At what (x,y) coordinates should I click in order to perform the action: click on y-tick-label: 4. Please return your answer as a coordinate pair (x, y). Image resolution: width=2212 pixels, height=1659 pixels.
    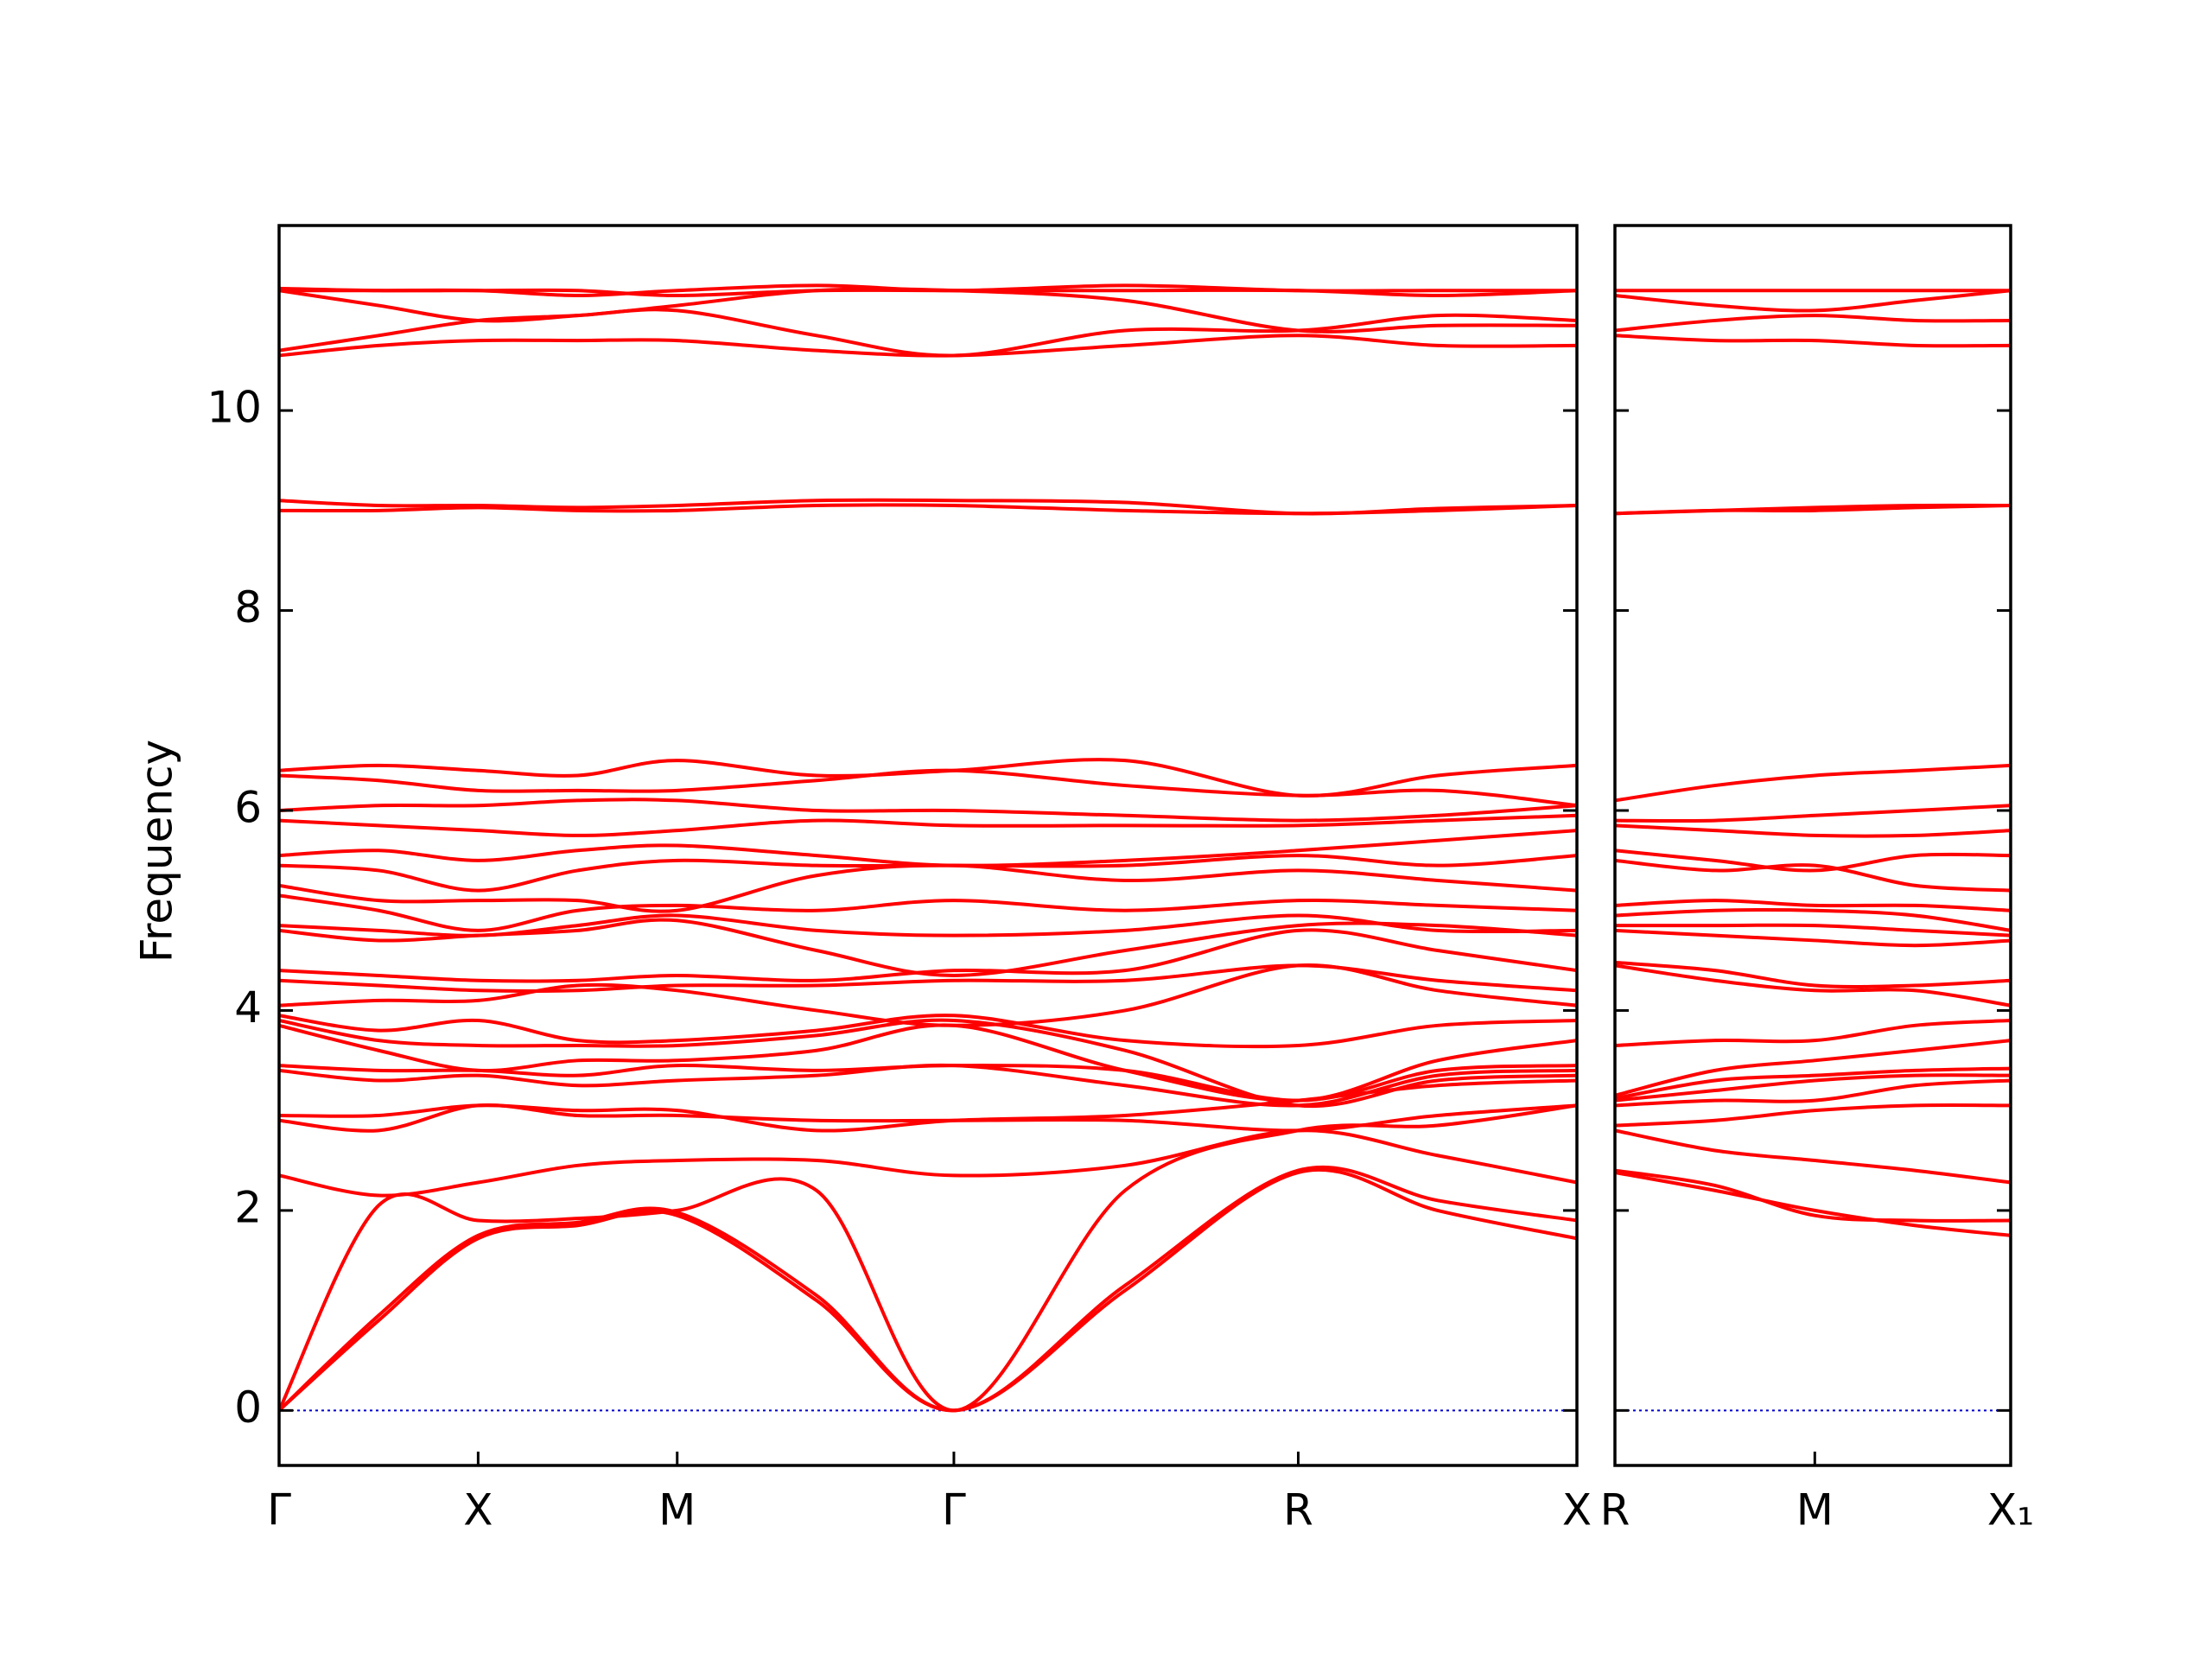
    Looking at the image, I should click on (248, 1007).